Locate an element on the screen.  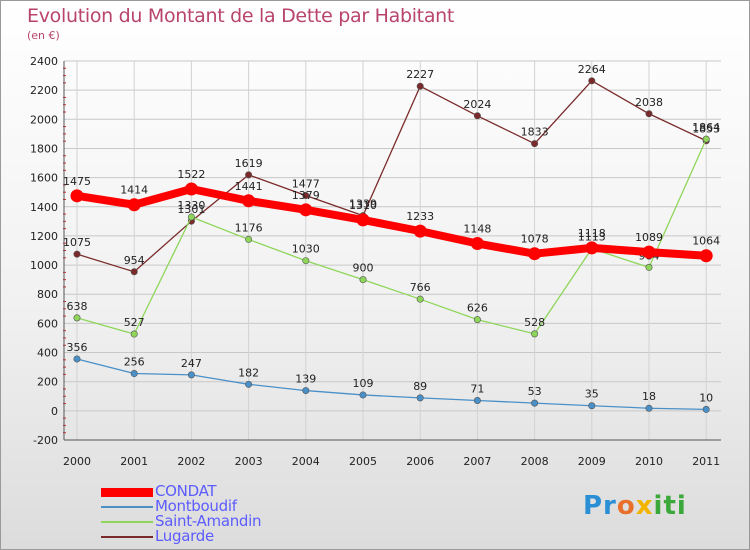
data-label-lugarde: 1339 is located at coordinates (363, 204).